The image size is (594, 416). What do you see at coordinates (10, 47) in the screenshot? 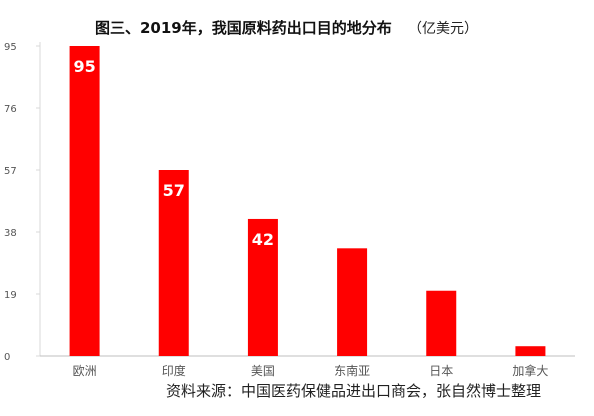
I see `y-tick-label: 95` at bounding box center [10, 47].